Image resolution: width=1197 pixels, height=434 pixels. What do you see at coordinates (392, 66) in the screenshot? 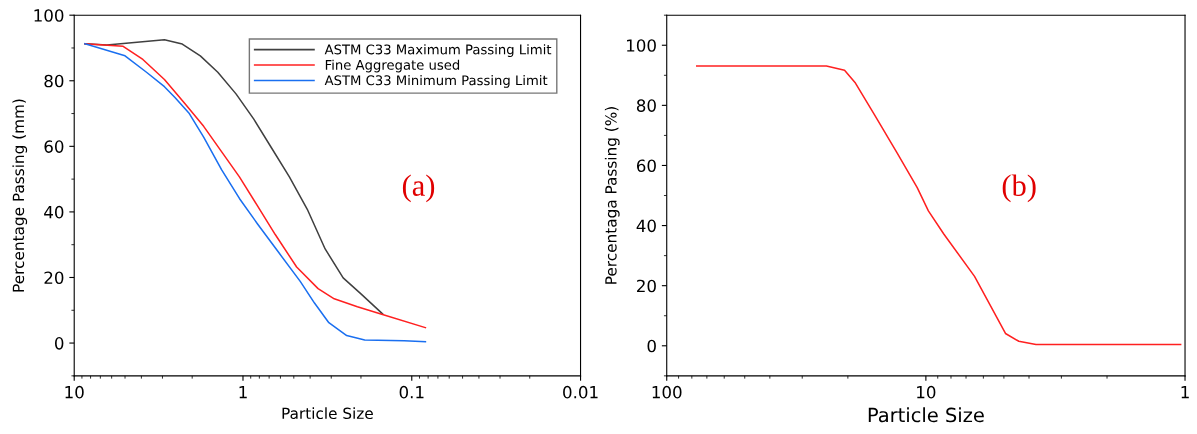
I see `legend-label: Fine Aggregate used` at bounding box center [392, 66].